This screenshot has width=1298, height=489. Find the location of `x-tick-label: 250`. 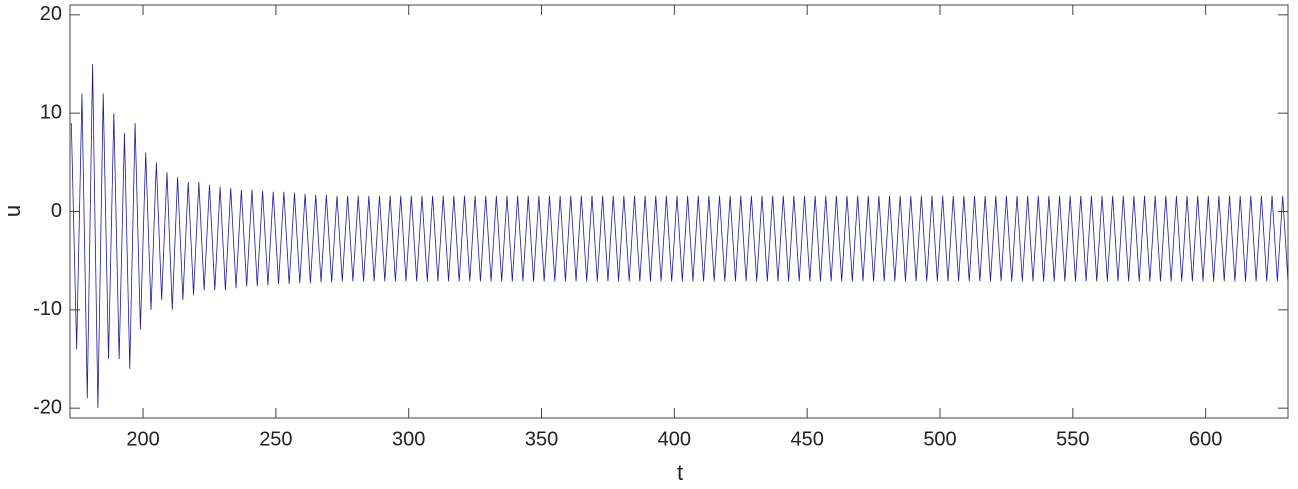

x-tick-label: 250 is located at coordinates (275, 439).